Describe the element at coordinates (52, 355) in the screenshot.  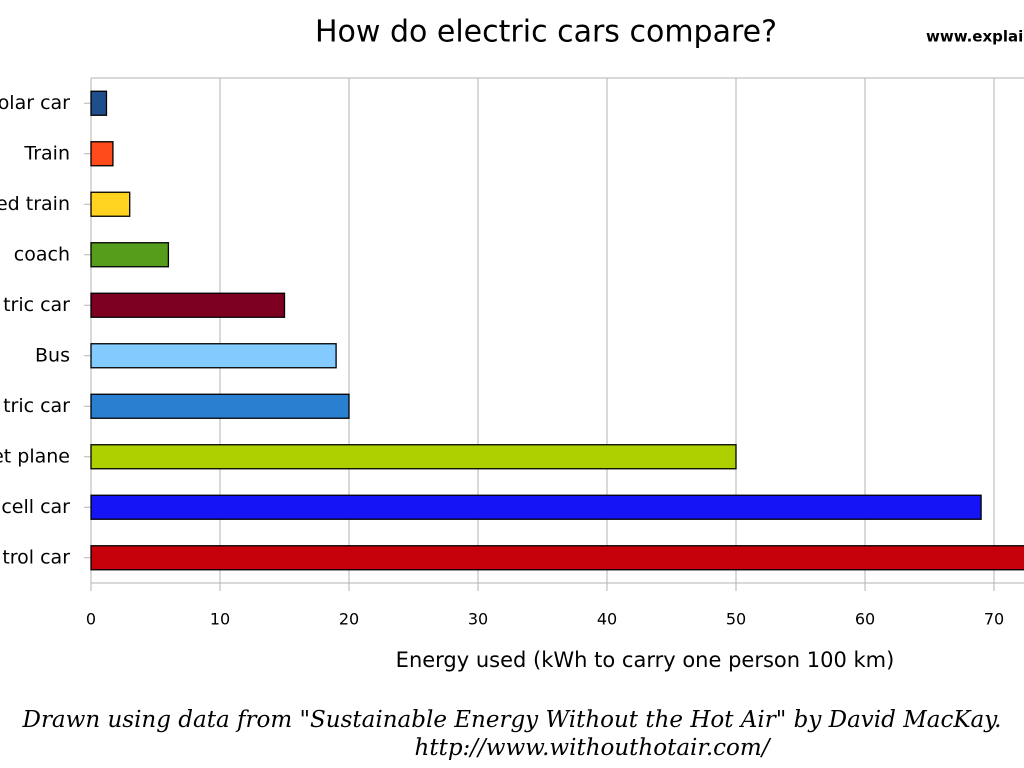
I see `y-tick-label: Bus` at that location.